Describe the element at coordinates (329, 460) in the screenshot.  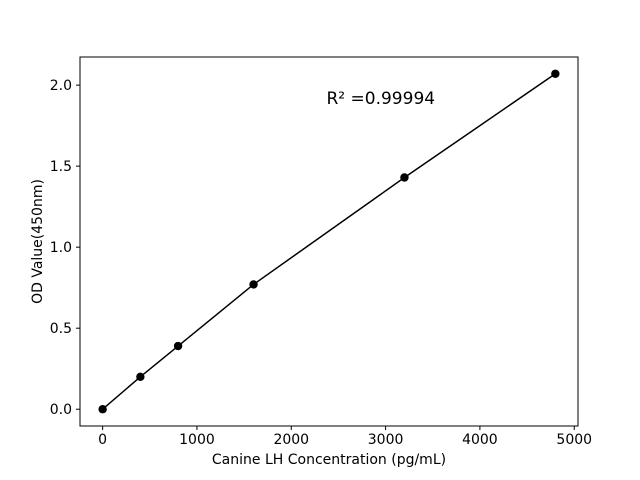
I see `x-axis-label: Canine LH Concentration (pg/mL)` at that location.